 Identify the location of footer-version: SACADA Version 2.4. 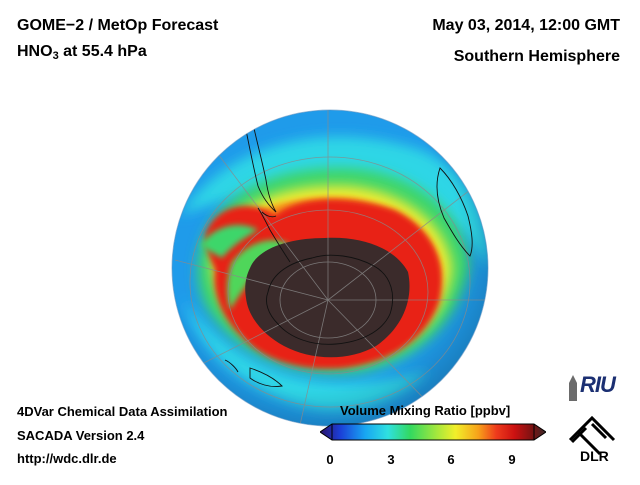
(81, 435).